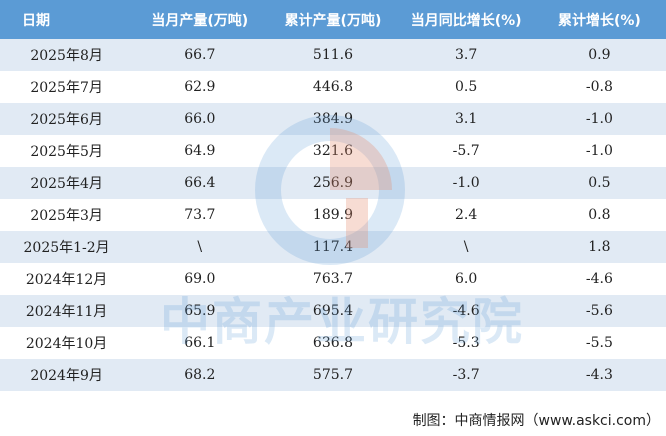 The height and width of the screenshot is (436, 666). Describe the element at coordinates (361, 159) in the screenshot. I see `logo-wedge` at that location.